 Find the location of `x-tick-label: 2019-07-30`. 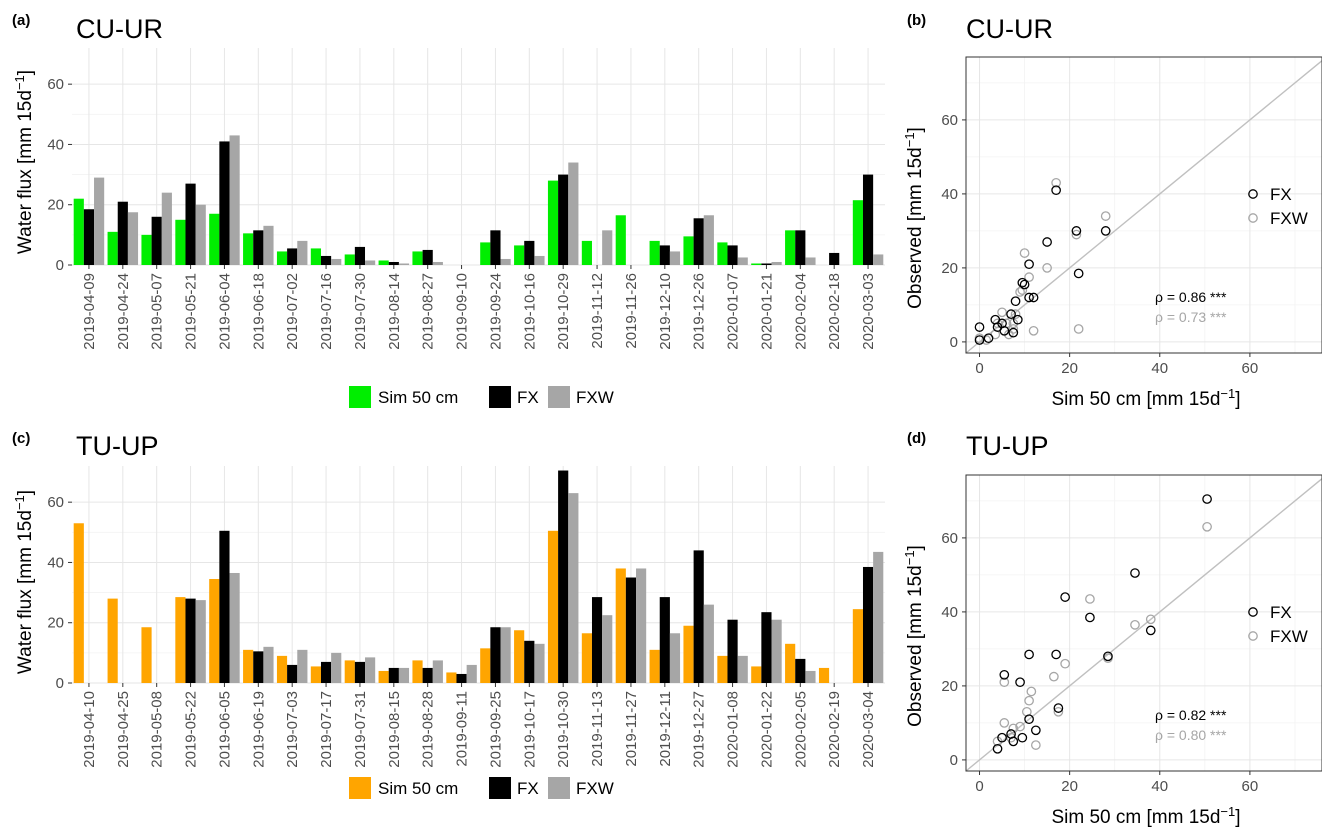

x-tick-label: 2019-07-30 is located at coordinates (360, 311).